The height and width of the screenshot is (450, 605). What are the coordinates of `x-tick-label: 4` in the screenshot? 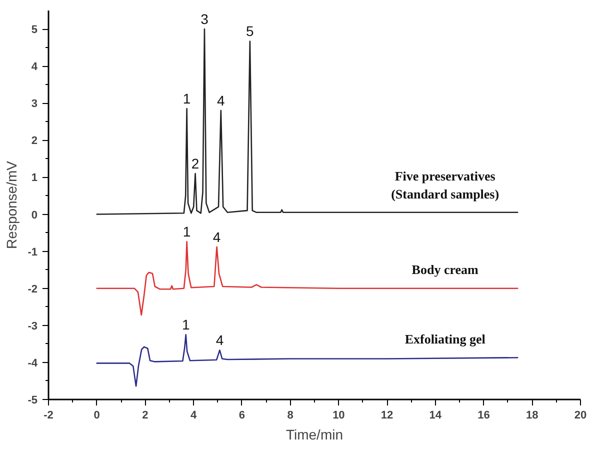 It's located at (194, 416).